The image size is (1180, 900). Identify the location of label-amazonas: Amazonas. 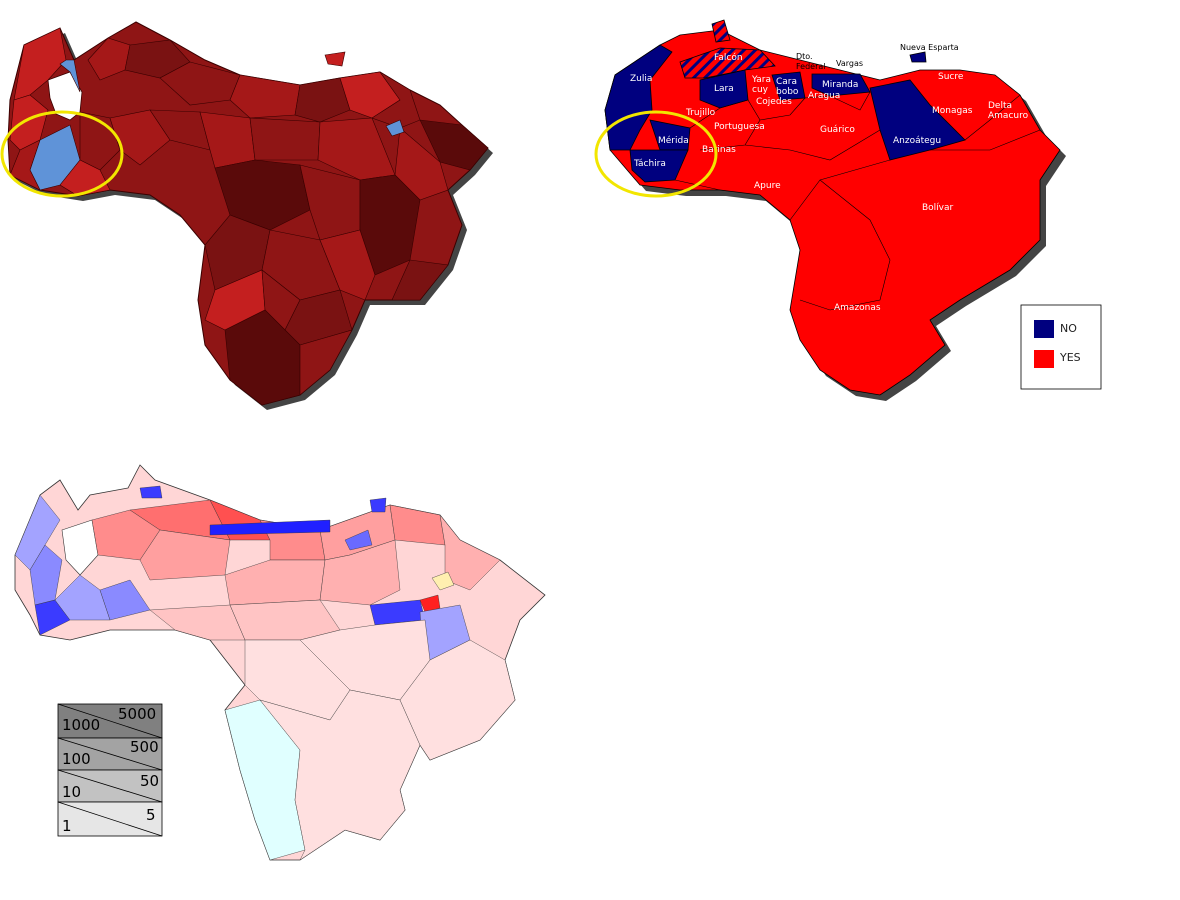
(857, 308).